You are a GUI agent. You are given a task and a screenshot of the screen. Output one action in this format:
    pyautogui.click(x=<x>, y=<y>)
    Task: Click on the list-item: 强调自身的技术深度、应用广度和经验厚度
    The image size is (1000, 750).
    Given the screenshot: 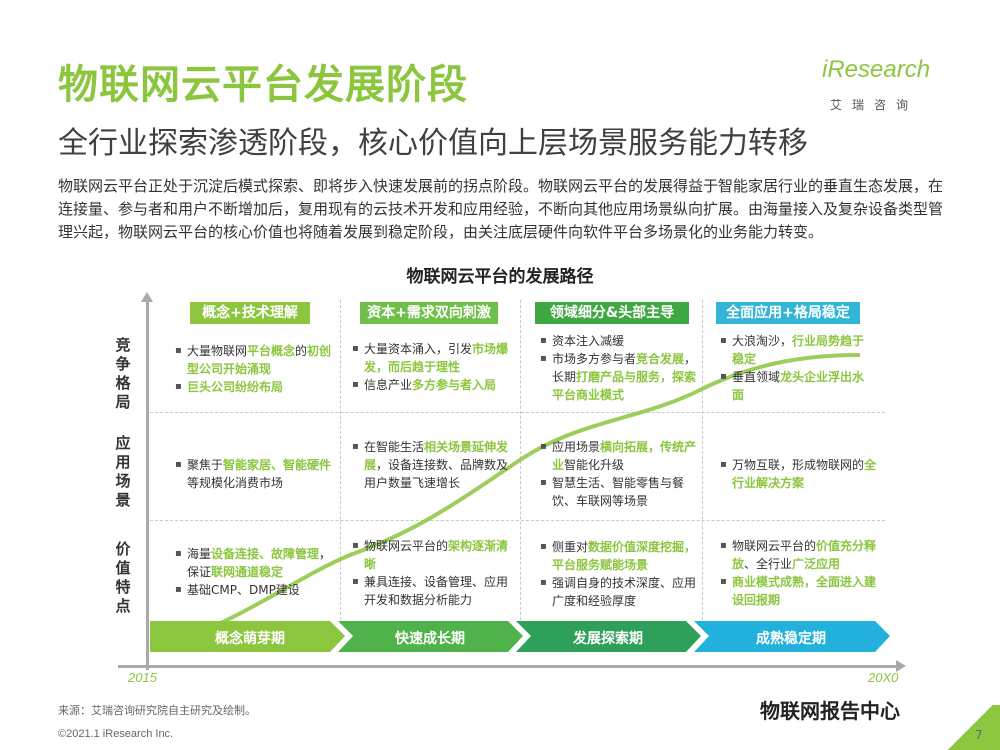 What is the action you would take?
    pyautogui.click(x=620, y=592)
    